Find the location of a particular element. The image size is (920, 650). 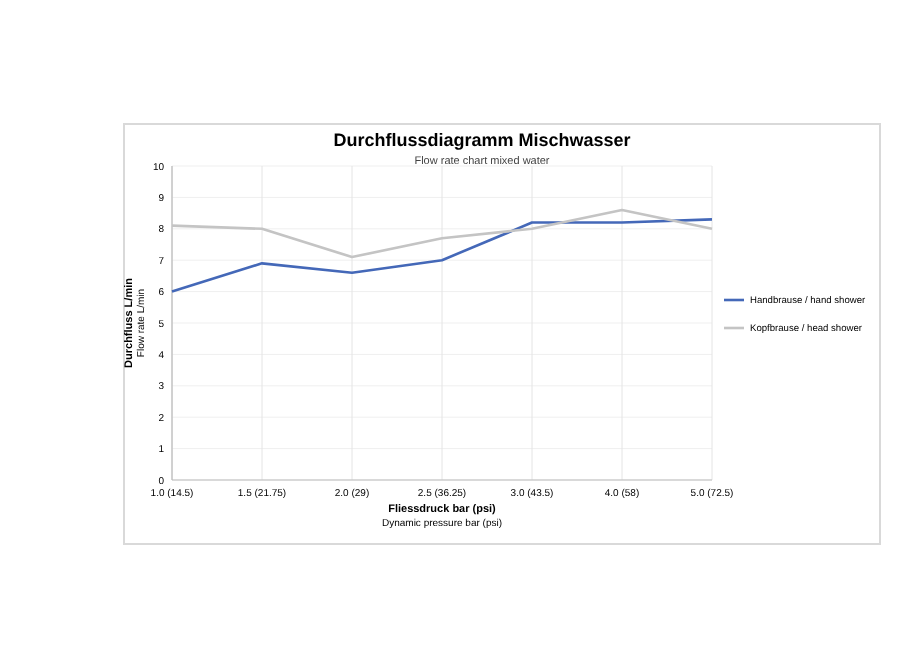

chart-title: Durchflussdiagramm Mischwasser is located at coordinates (482, 140).